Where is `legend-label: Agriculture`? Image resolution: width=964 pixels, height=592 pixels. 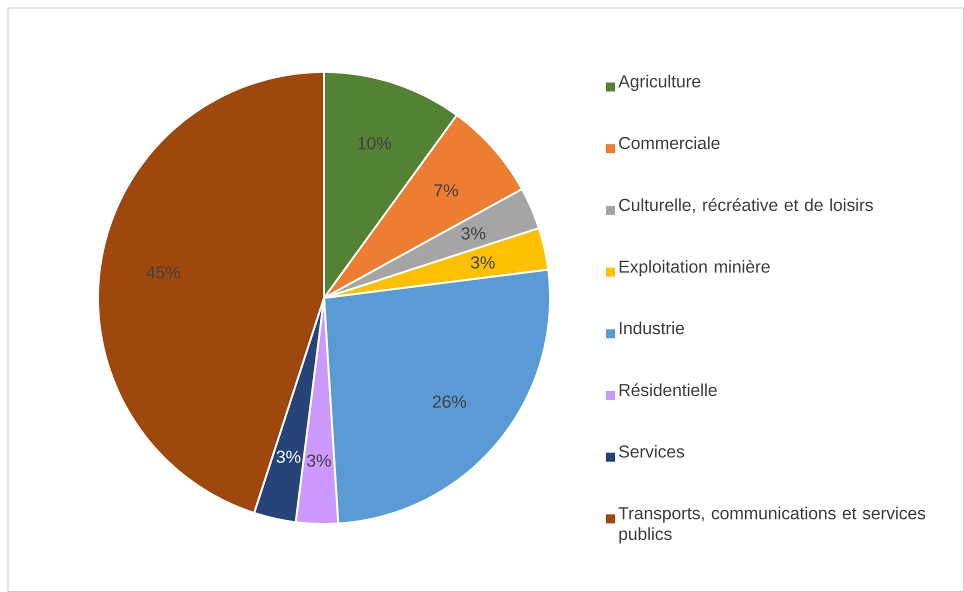 legend-label: Agriculture is located at coordinates (659, 82).